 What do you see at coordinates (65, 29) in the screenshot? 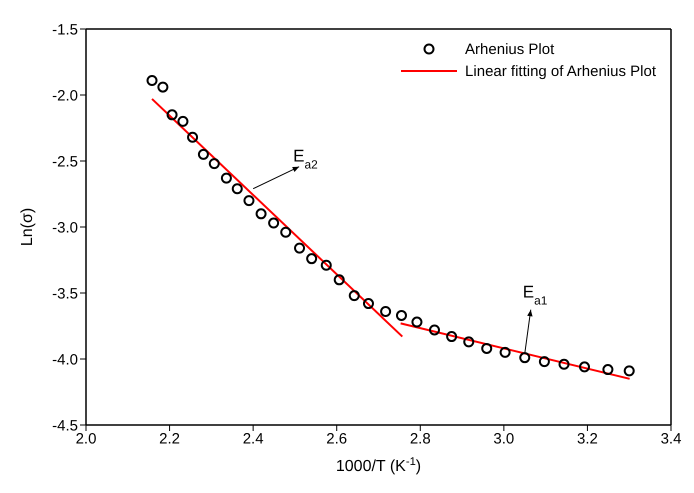
I see `y-tick-label: -1.5` at bounding box center [65, 29].